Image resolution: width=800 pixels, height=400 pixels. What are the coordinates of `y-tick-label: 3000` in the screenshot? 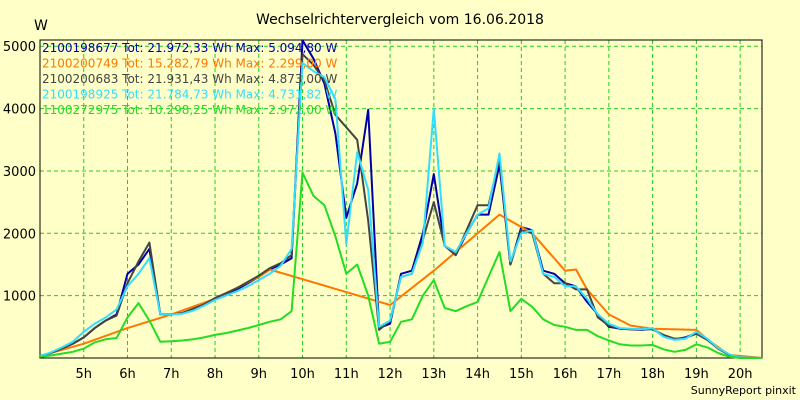 It's located at (19, 172).